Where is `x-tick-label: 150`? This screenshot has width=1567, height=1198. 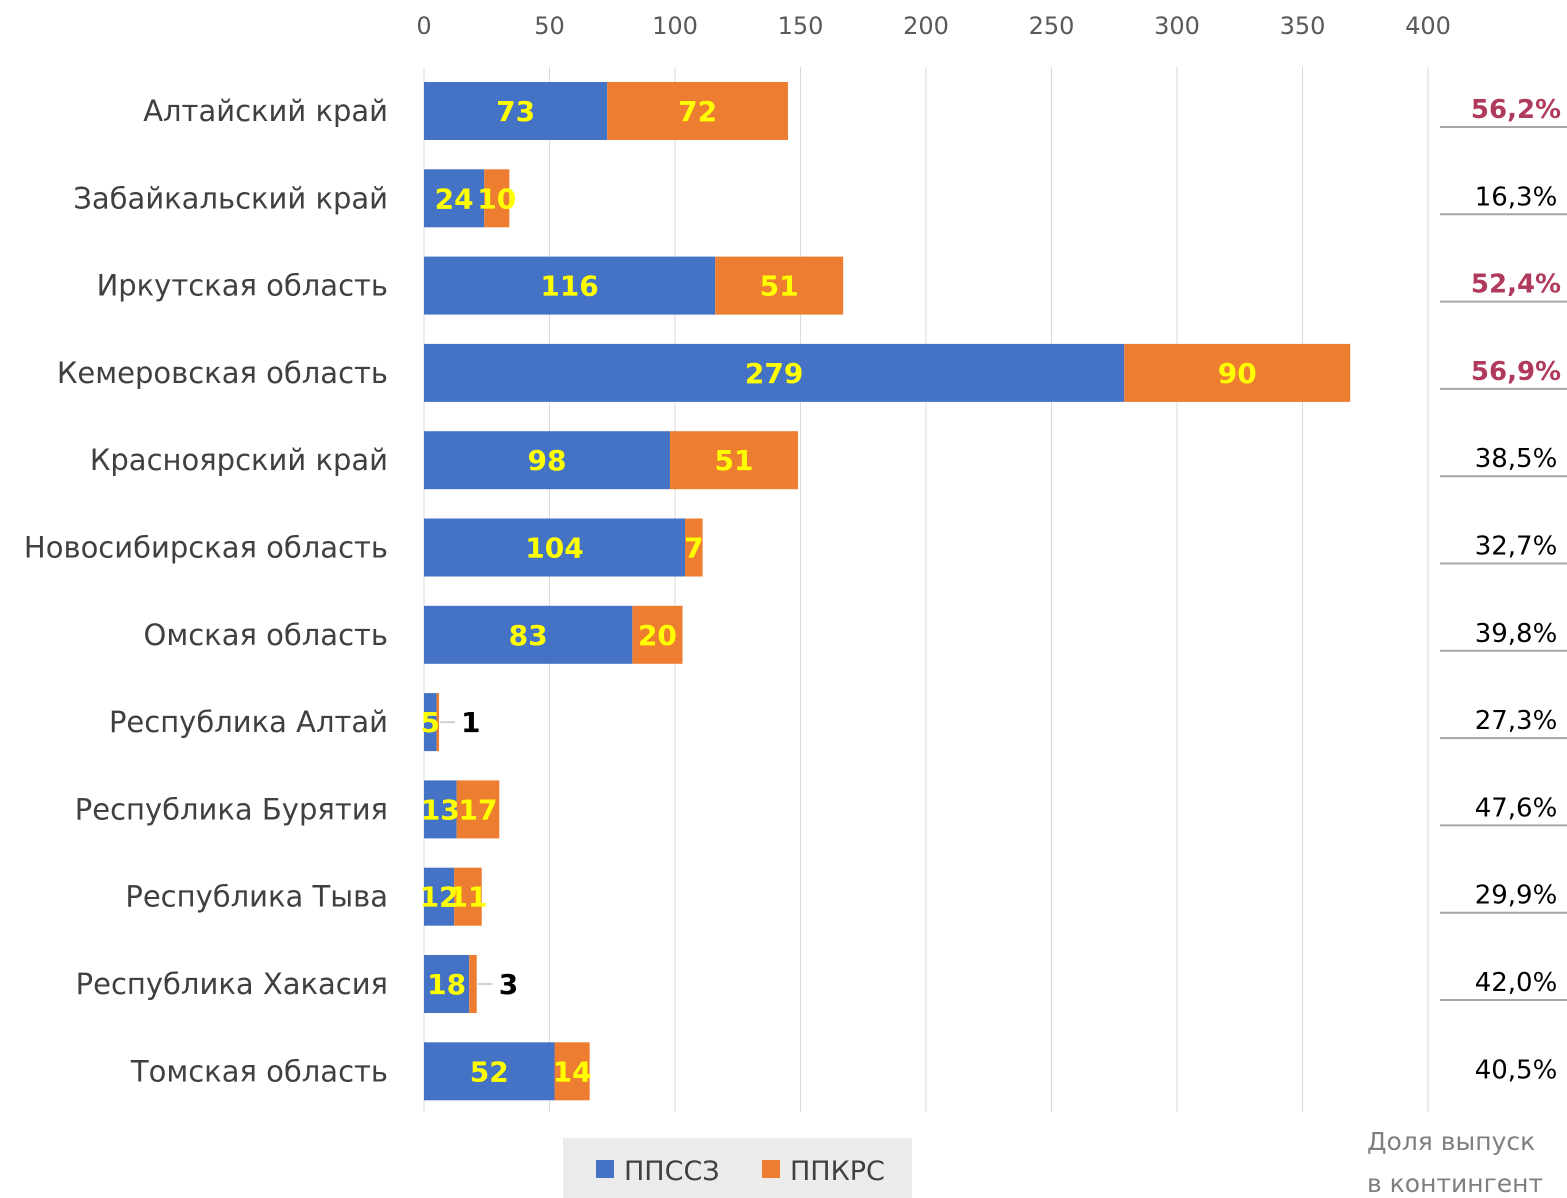 x-tick-label: 150 is located at coordinates (801, 26).